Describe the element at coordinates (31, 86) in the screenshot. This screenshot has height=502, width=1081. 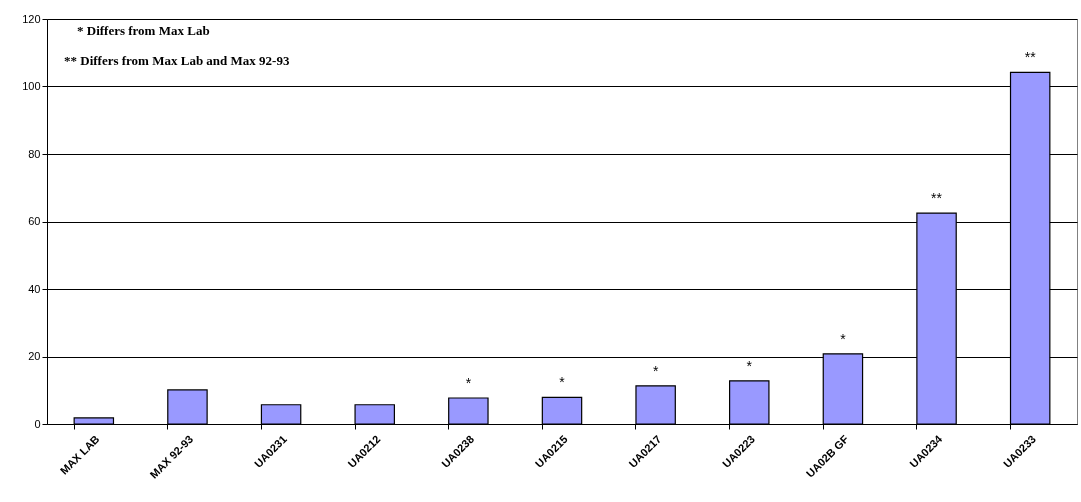
I see `y-tick-label: 100` at that location.